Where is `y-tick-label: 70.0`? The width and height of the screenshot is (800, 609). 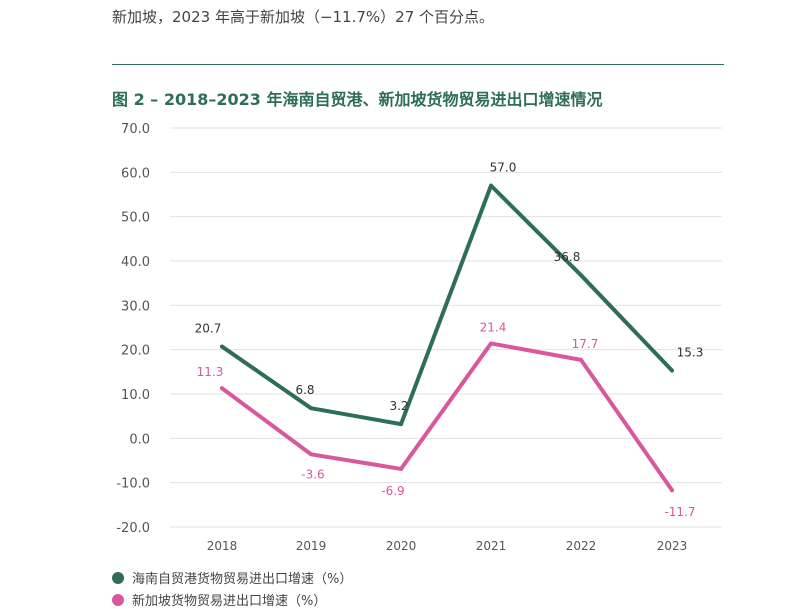 y-tick-label: 70.0 is located at coordinates (135, 129).